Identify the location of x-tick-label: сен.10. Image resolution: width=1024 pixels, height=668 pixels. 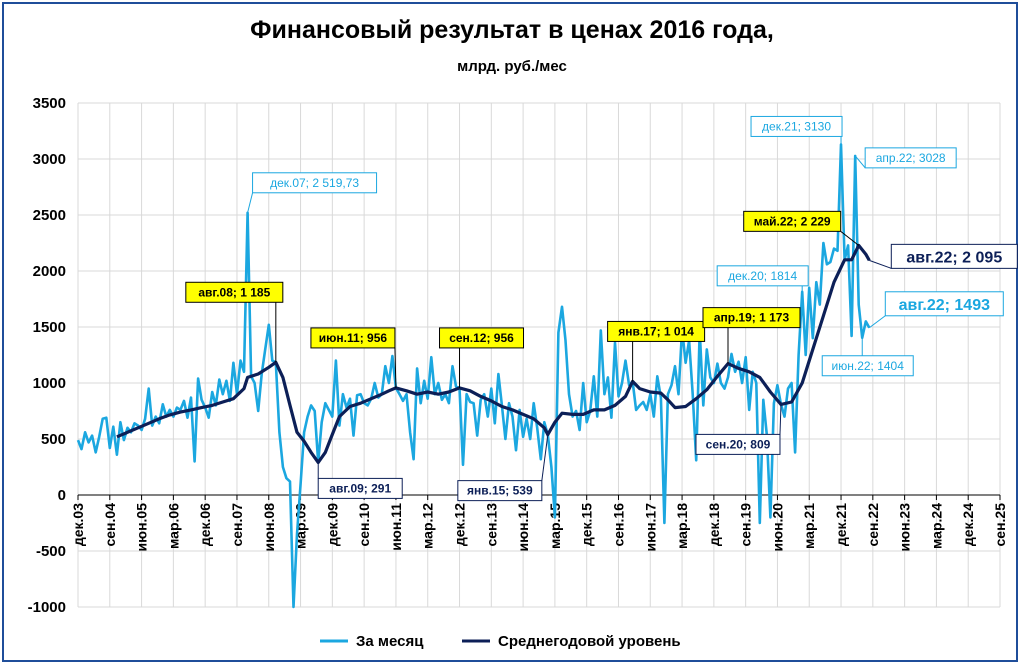
(364, 525).